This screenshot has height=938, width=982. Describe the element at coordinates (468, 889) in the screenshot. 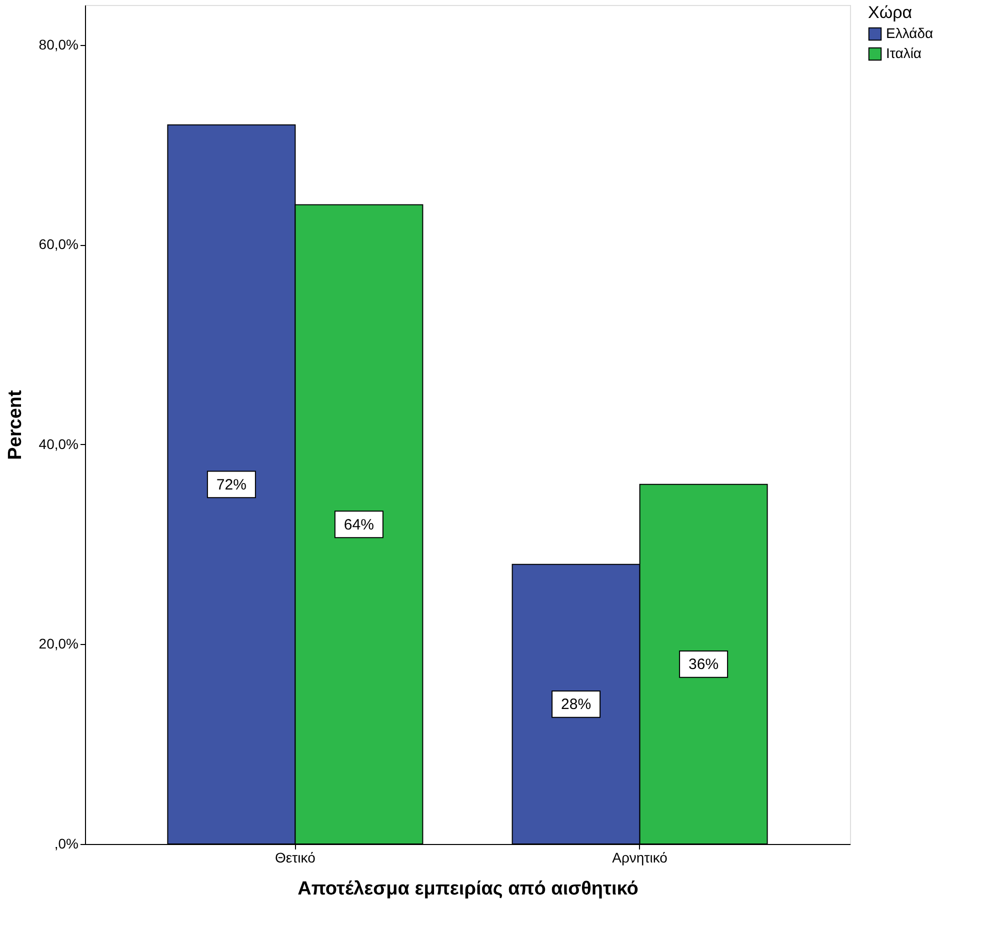

I see `x-axis-title: Αποτέλεσμα εμπειρίας από αισθητικό` at that location.